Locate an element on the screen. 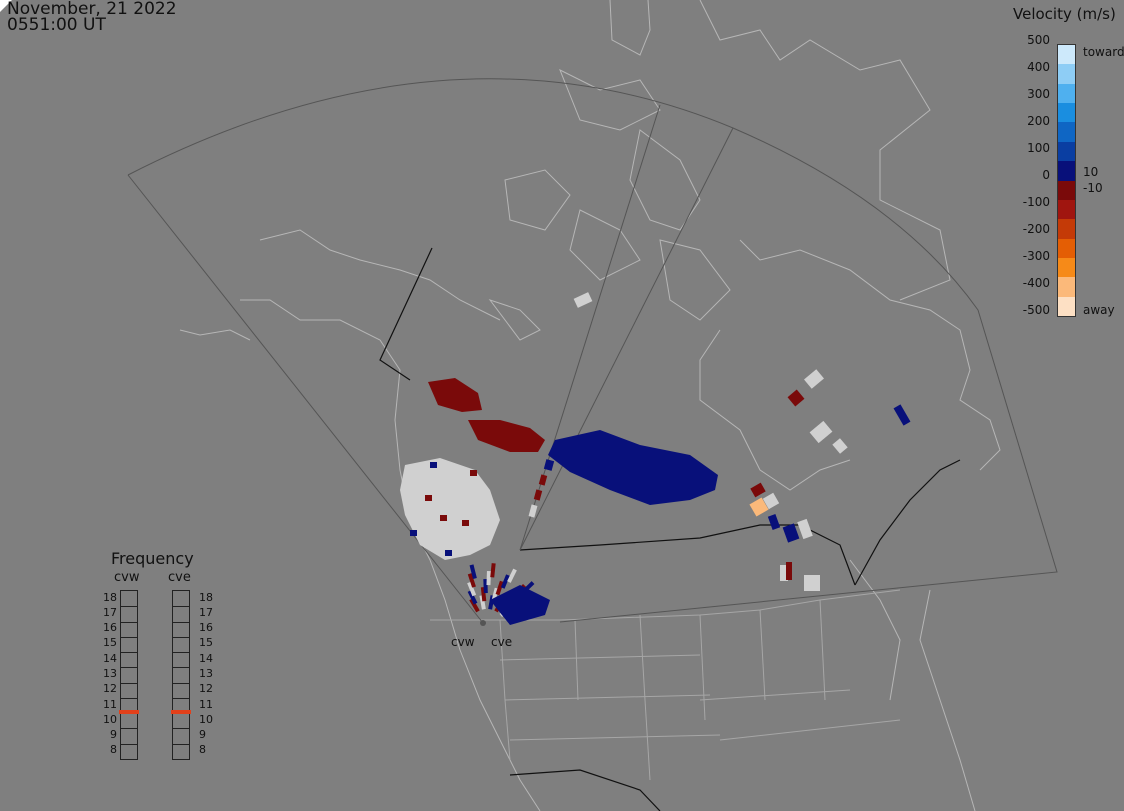 The width and height of the screenshot is (1124, 811). frequency-level-label: 18 is located at coordinates (206, 597).